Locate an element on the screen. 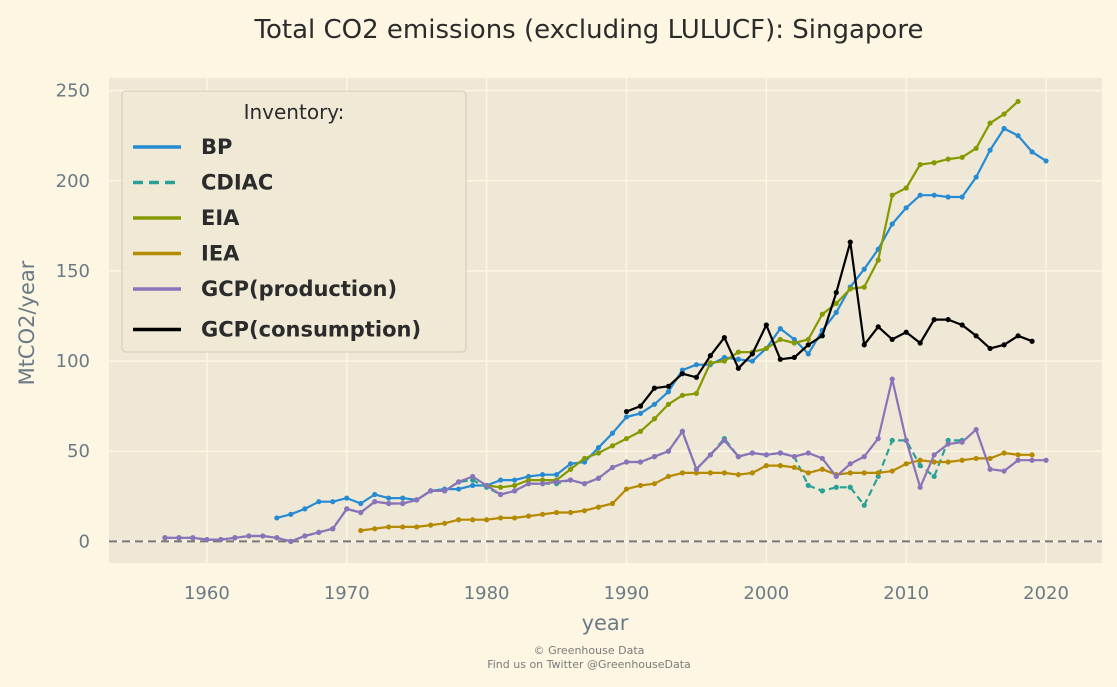 This screenshot has width=1117, height=687. y-tick-label: 0 is located at coordinates (84, 541).